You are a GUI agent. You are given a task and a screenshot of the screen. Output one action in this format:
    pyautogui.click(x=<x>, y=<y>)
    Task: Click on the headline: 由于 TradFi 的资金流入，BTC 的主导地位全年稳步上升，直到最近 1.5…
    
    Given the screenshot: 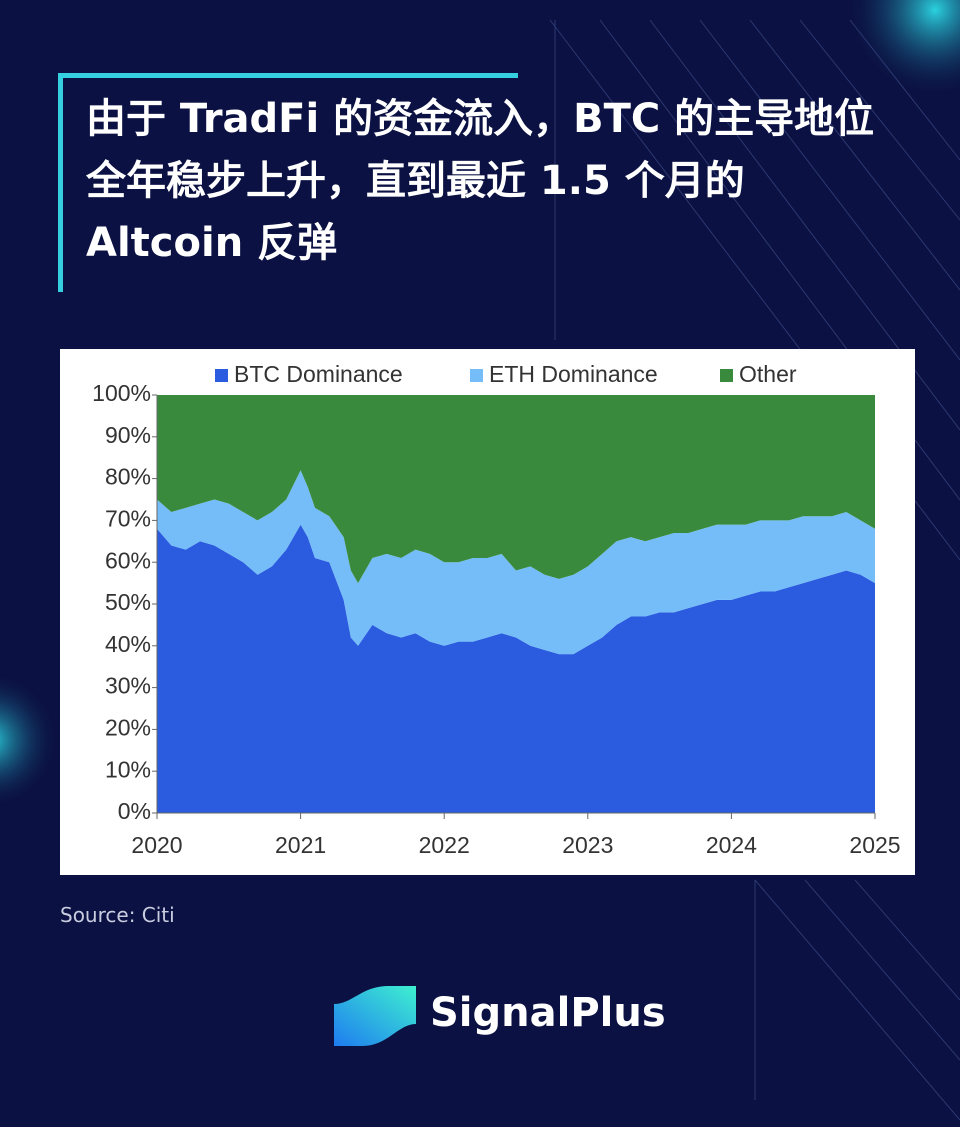 What is the action you would take?
    pyautogui.click(x=480, y=181)
    